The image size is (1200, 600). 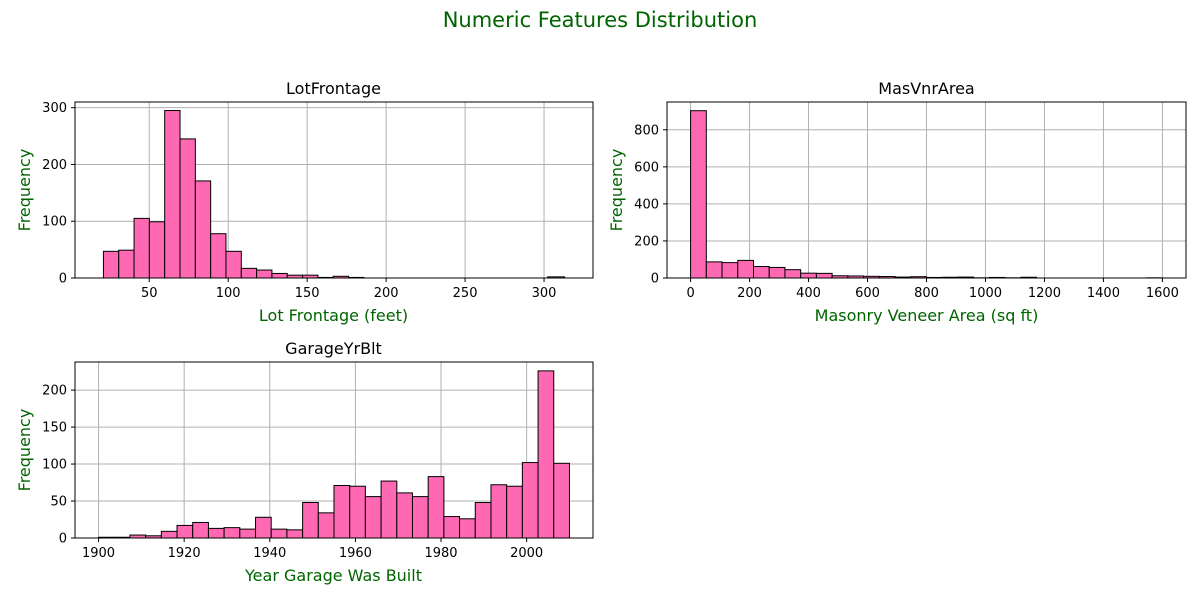 What do you see at coordinates (808, 293) in the screenshot?
I see `x-tick-label: 400` at bounding box center [808, 293].